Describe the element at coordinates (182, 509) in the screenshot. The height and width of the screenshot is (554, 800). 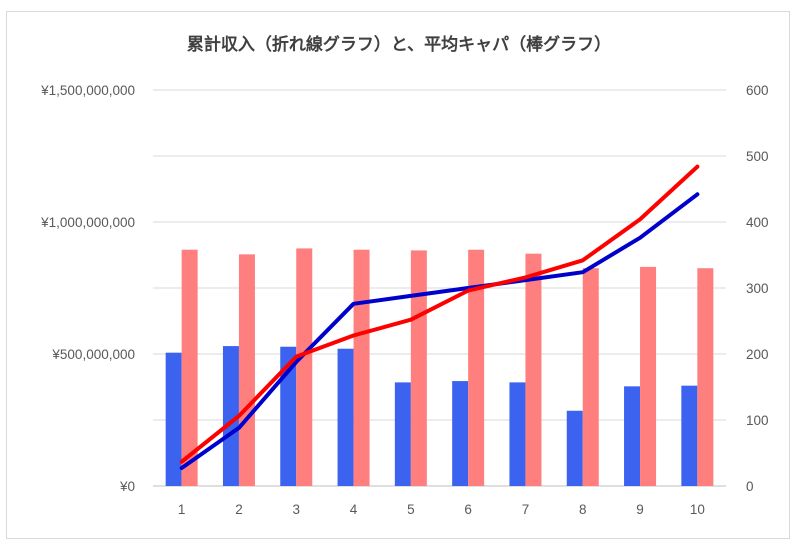
I see `x-tick-label: 1` at that location.